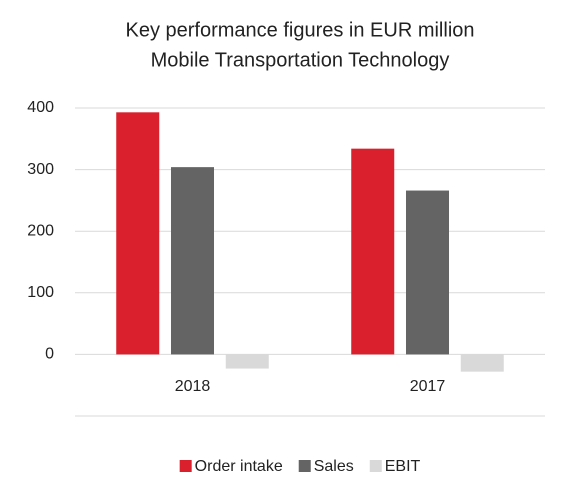 The image size is (565, 477). Describe the element at coordinates (193, 386) in the screenshot. I see `x-tick-label: 2018` at that location.